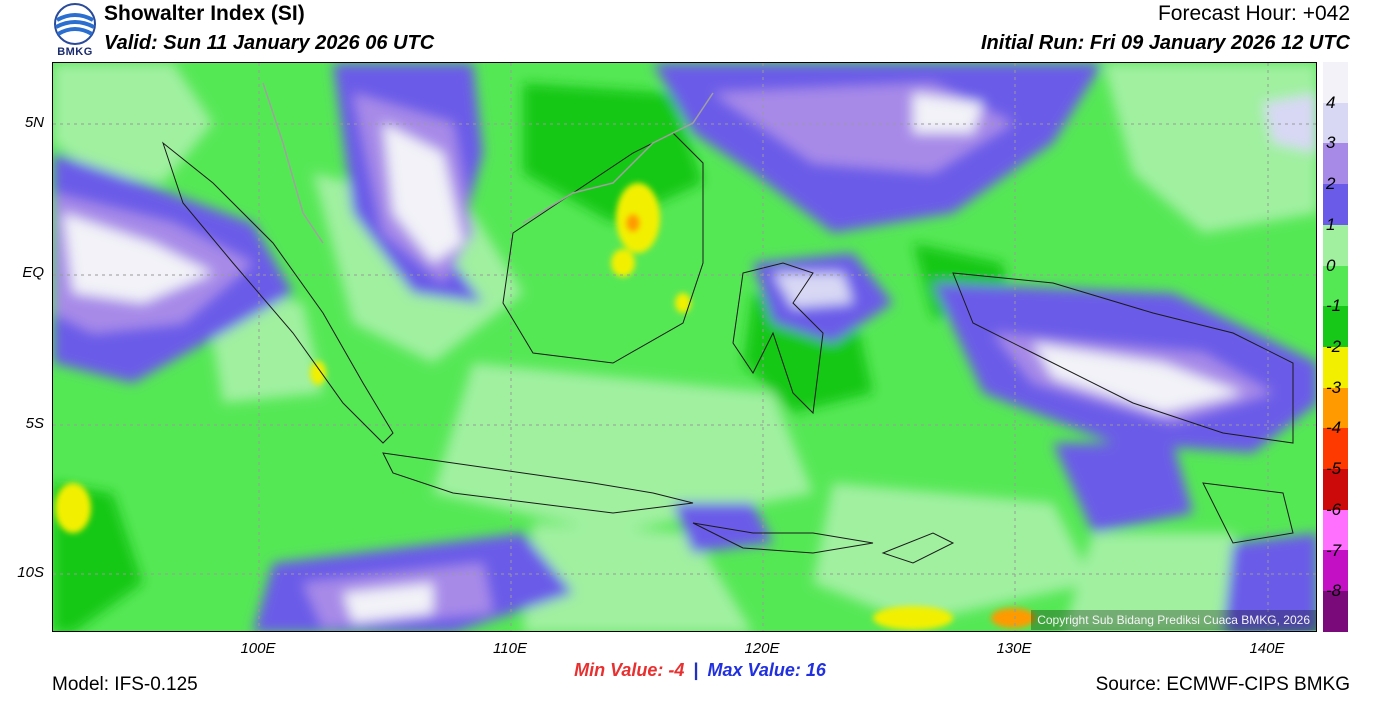  What do you see at coordinates (125, 684) in the screenshot?
I see `model-label: Model: IFS-0.125` at bounding box center [125, 684].